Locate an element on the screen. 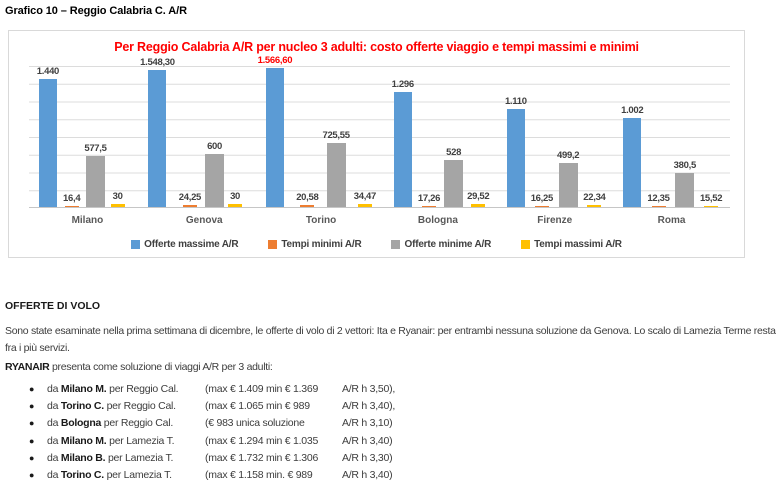 The width and height of the screenshot is (779, 484). bar-column: 1.296 is located at coordinates (403, 143).